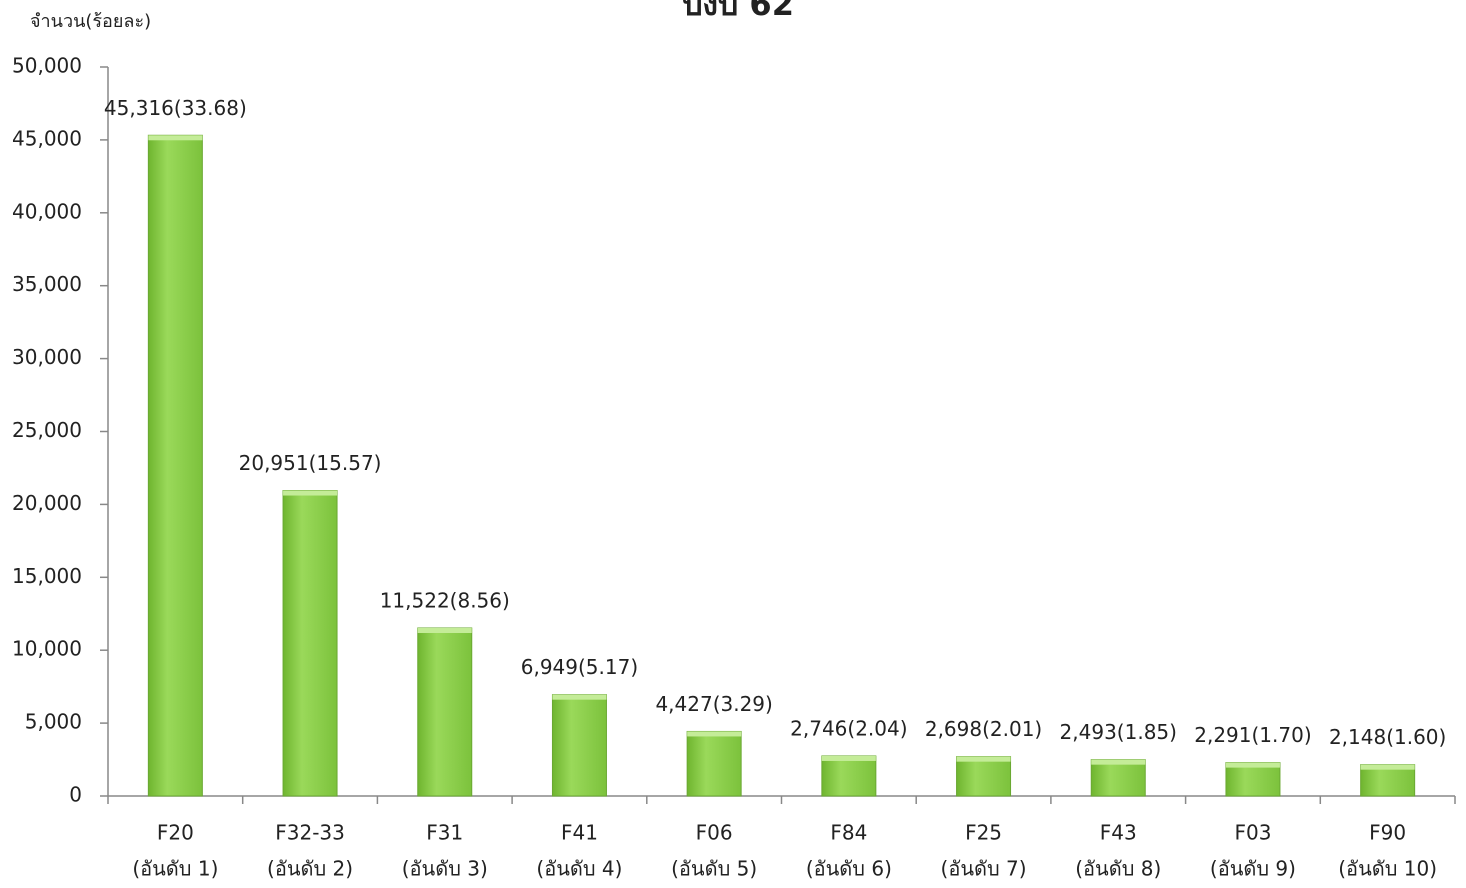 The width and height of the screenshot is (1466, 888). I want to click on x-tick-label: F84, so click(848, 833).